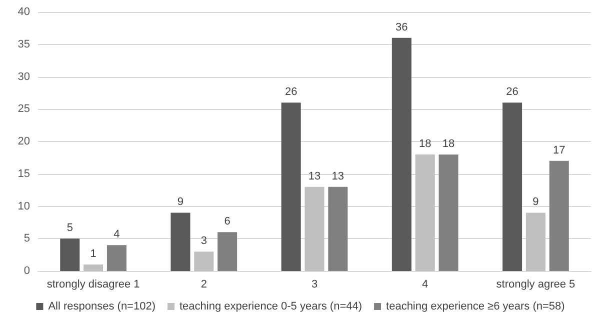 This screenshot has width=601, height=321. Describe the element at coordinates (203, 284) in the screenshot. I see `x-tick-label: 2` at that location.